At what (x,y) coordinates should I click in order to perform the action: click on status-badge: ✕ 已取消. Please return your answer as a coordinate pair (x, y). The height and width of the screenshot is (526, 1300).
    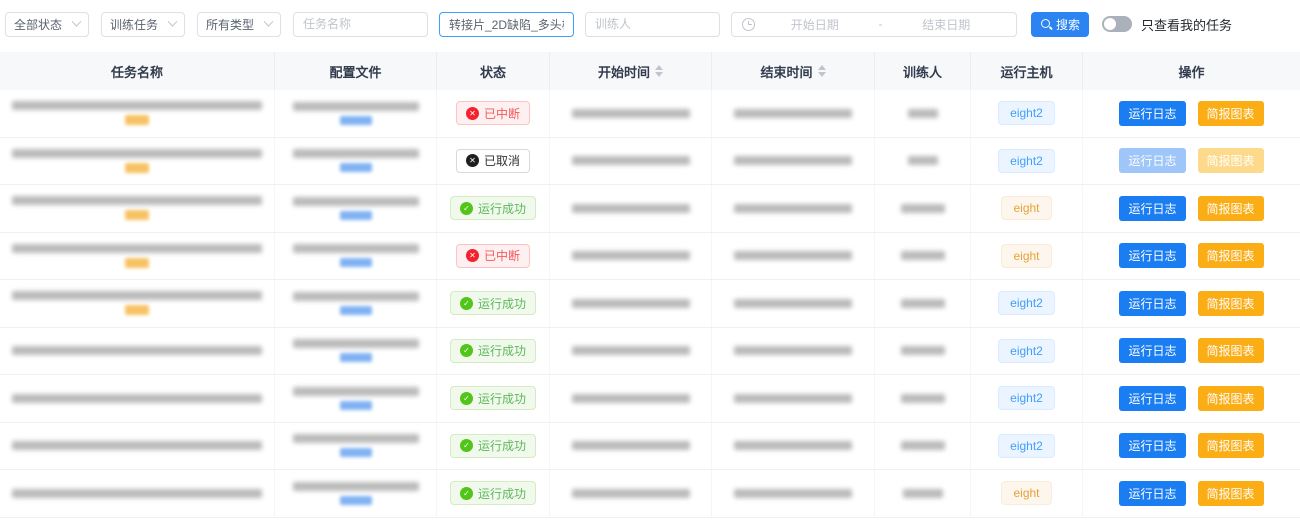
    Looking at the image, I should click on (492, 160).